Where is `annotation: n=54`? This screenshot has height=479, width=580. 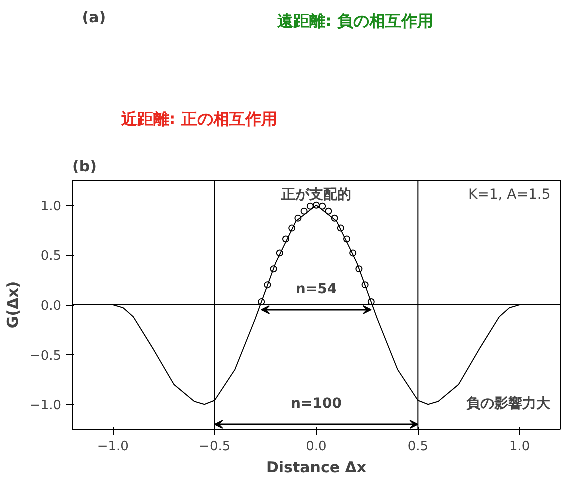 annotation: n=54 is located at coordinates (317, 290).